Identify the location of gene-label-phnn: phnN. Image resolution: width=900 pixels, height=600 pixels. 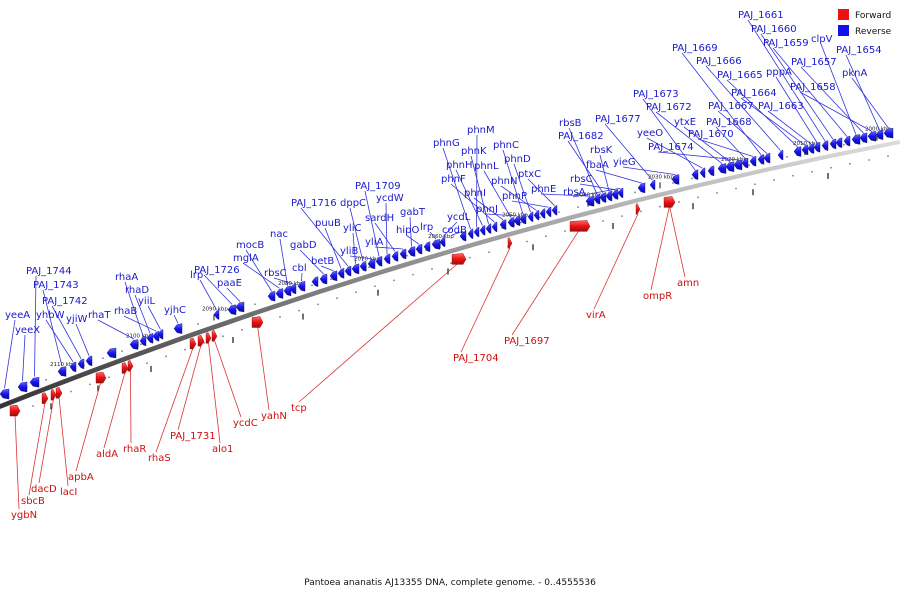
(504, 181).